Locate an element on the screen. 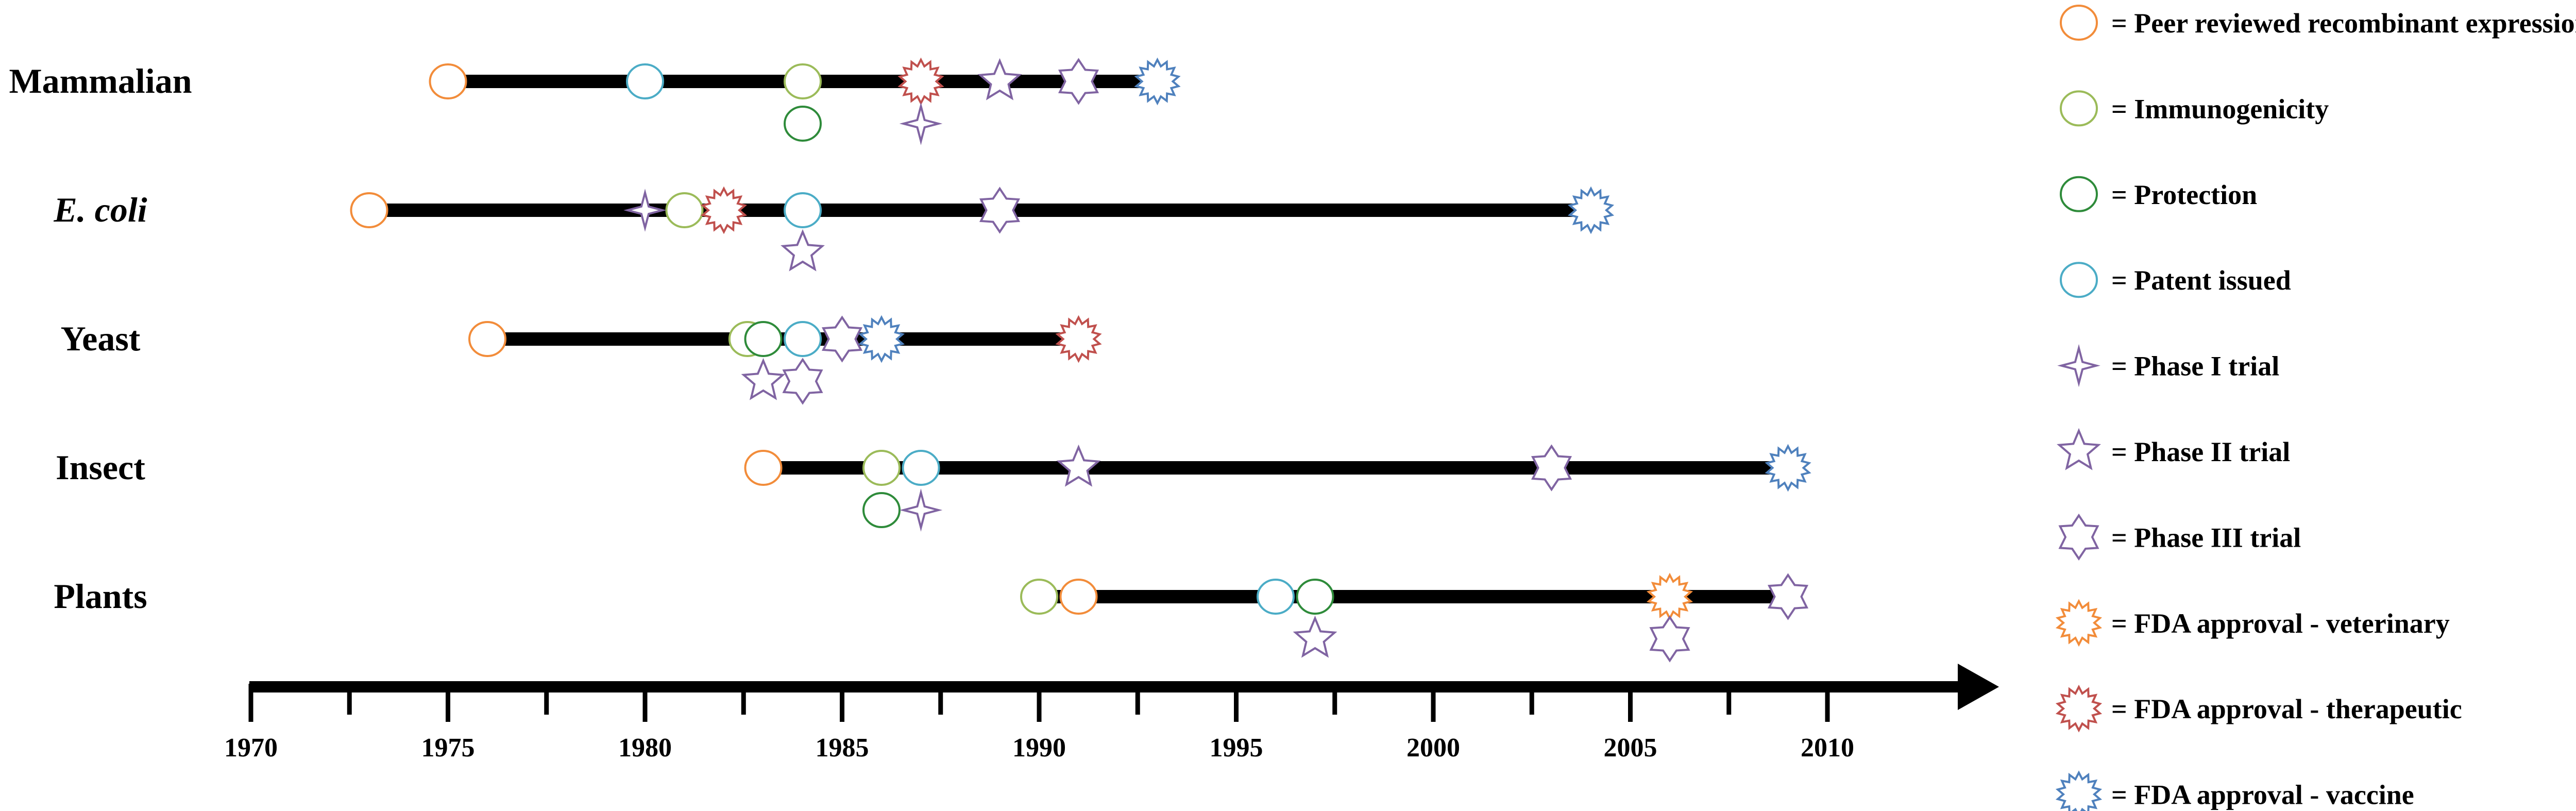 The image size is (2576, 811). row-label-e-coli: E. coli is located at coordinates (100, 209).